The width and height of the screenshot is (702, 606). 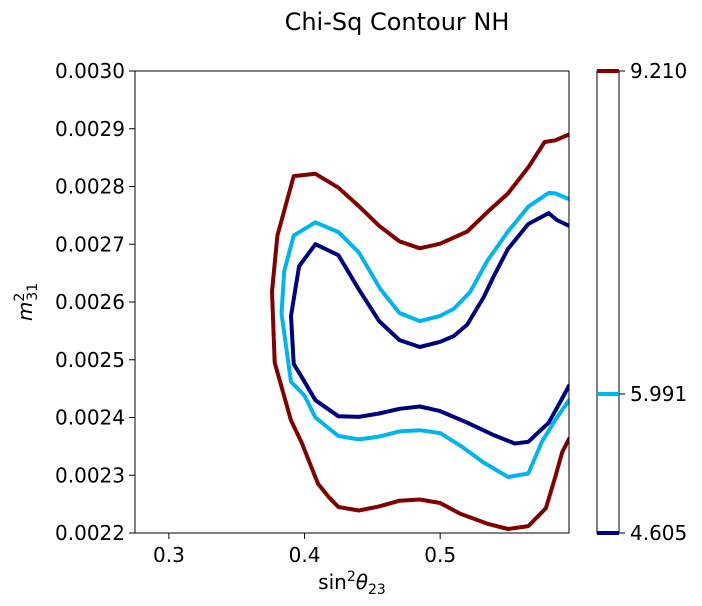 I want to click on y-tick-label: 0.0026, so click(x=90, y=302).